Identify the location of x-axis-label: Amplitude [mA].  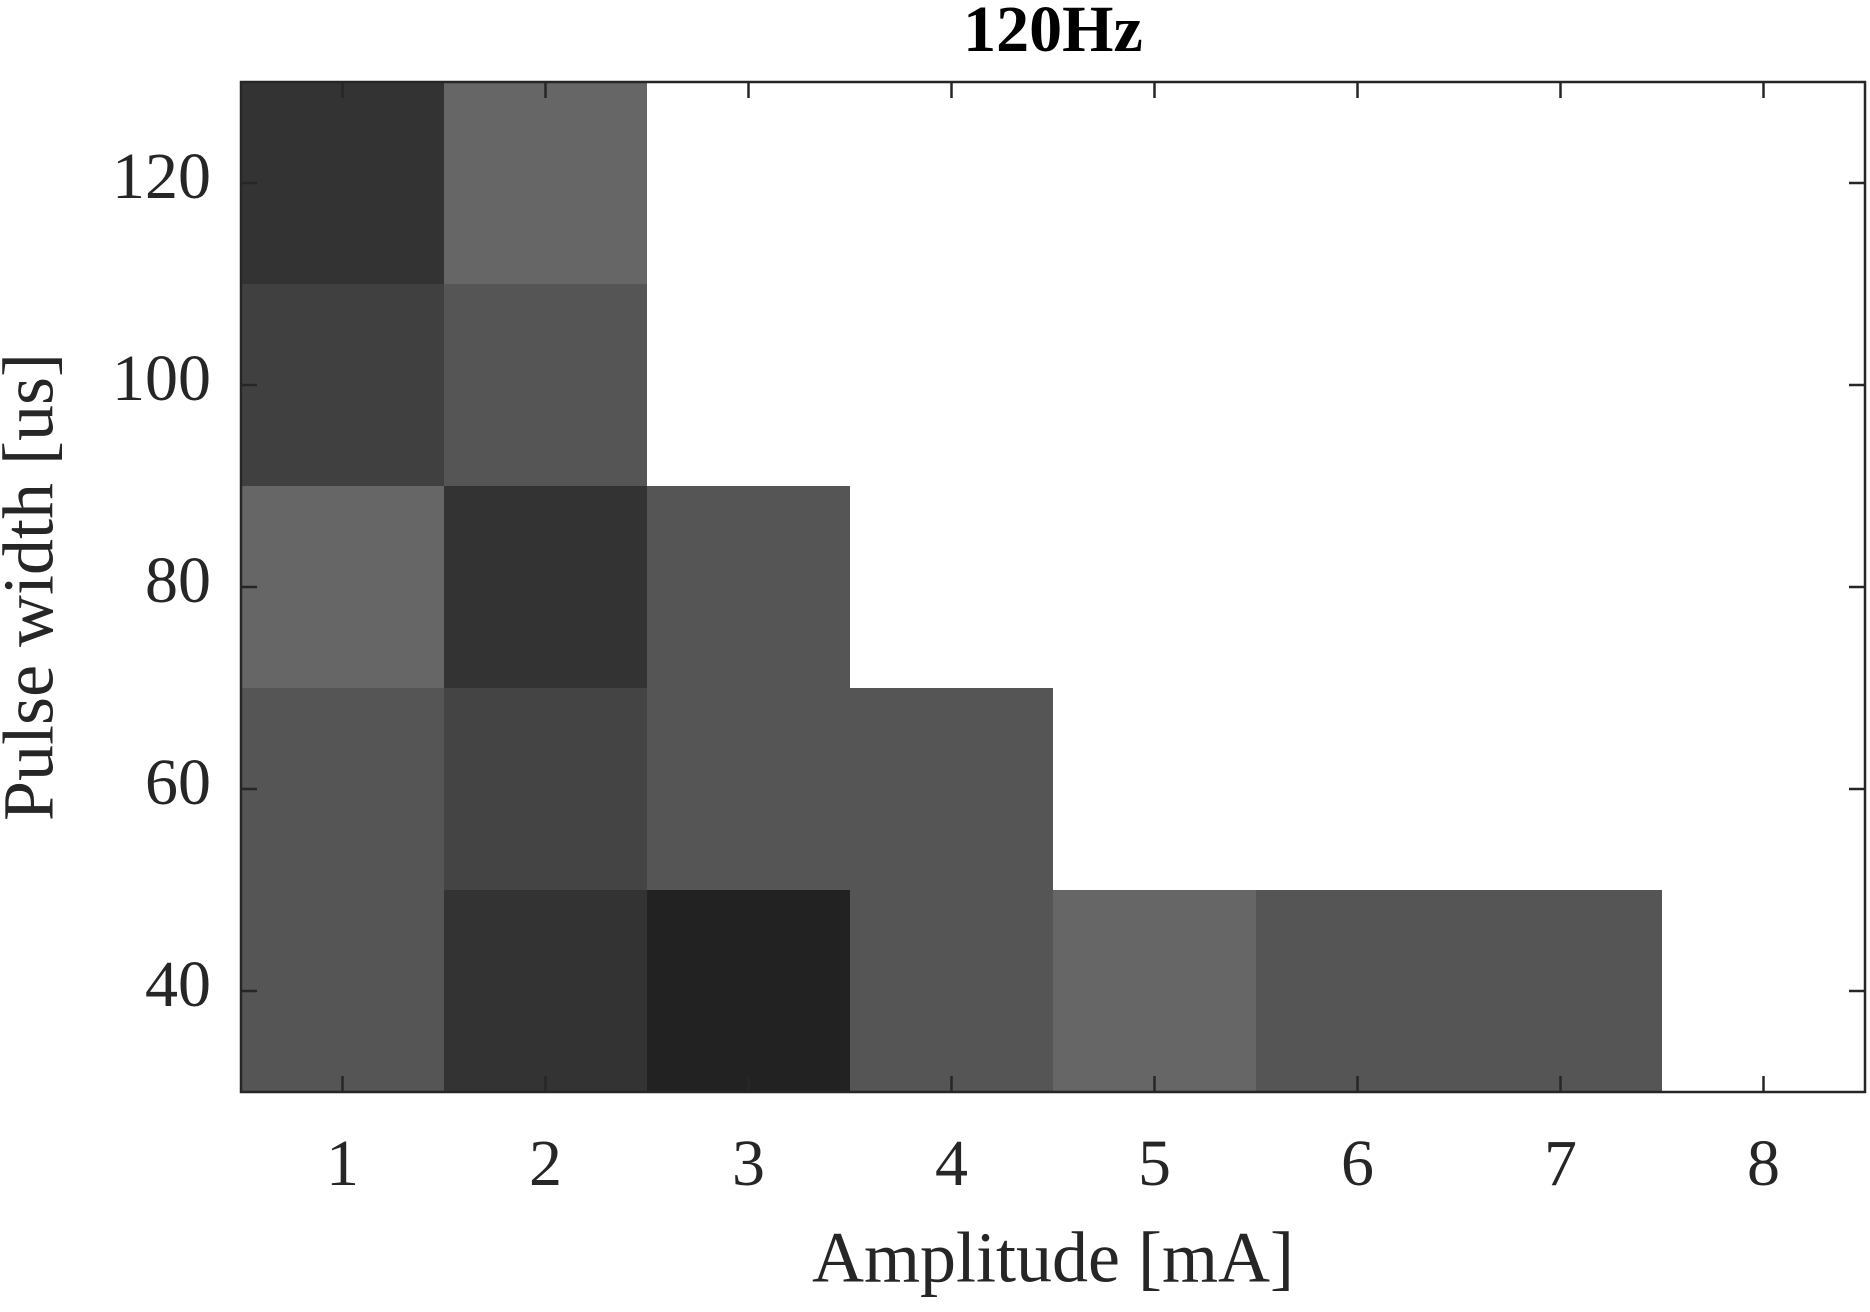
(1053, 1258).